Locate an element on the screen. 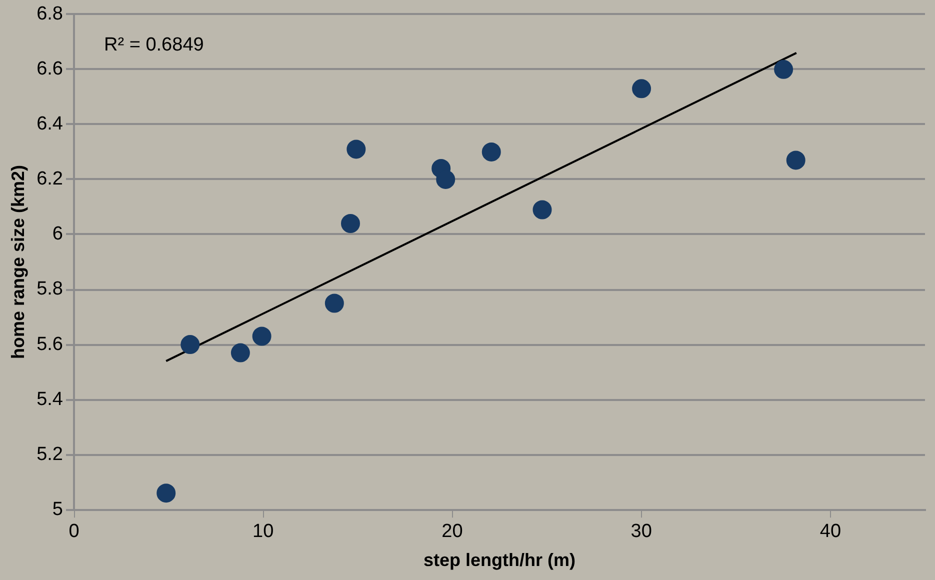 The image size is (935, 580). y-tick-label: 5.2 is located at coordinates (50, 454).